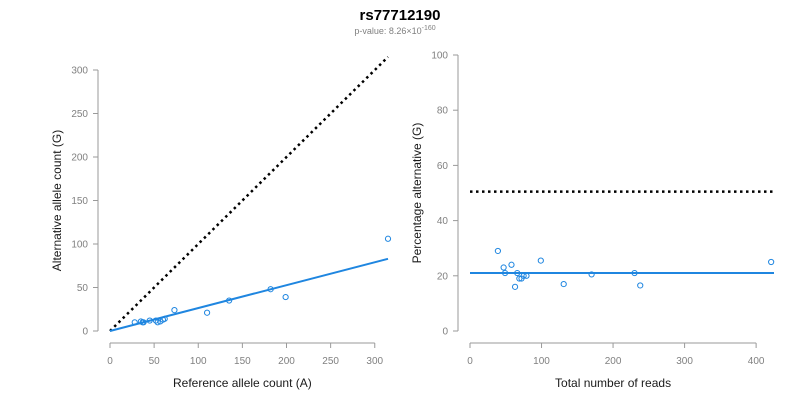 The height and width of the screenshot is (400, 800). I want to click on y-tick-label: 300, so click(79, 71).